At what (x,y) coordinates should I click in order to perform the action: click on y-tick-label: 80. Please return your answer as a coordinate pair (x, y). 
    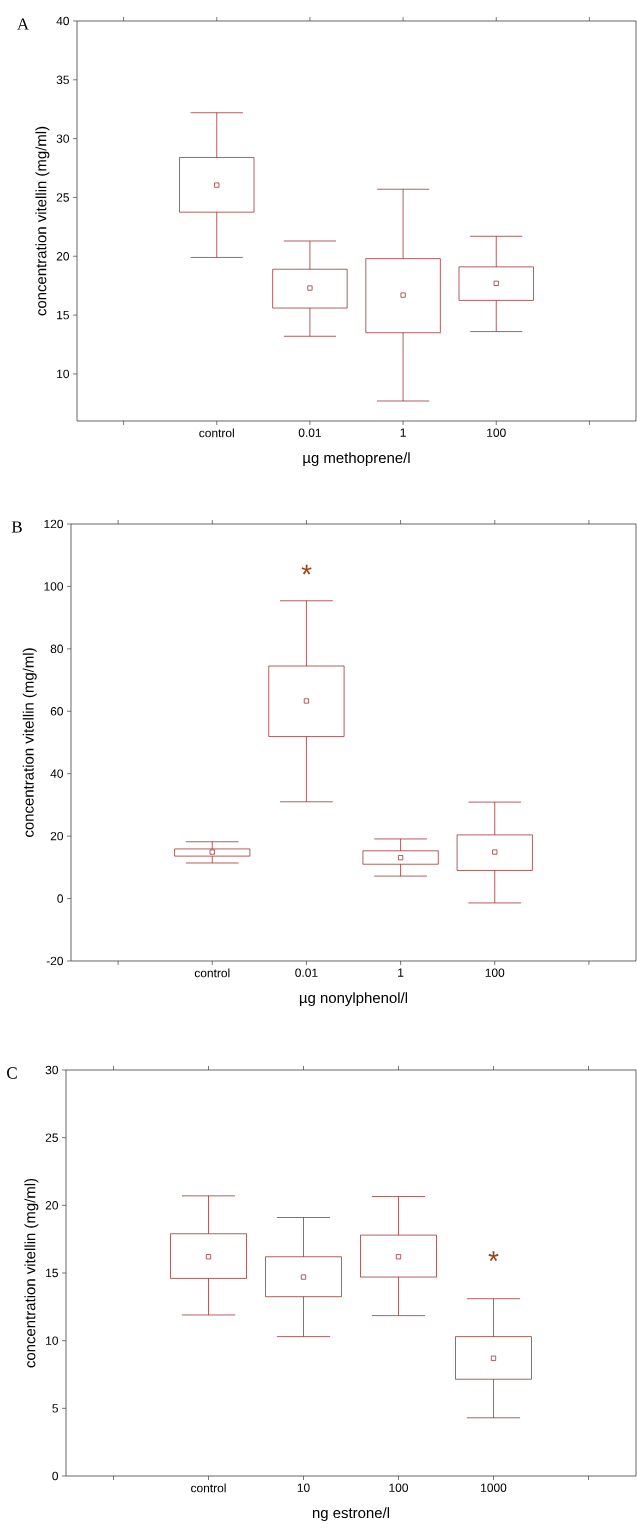
    Looking at the image, I should click on (57, 649).